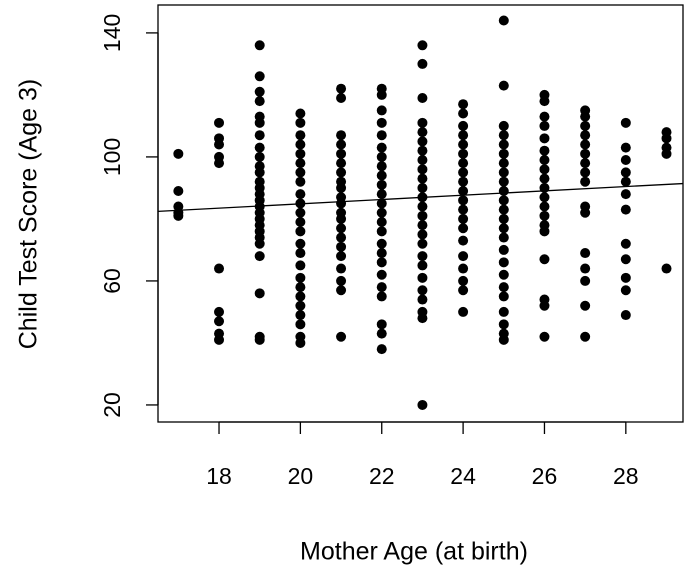 This screenshot has width=684, height=575. What do you see at coordinates (219, 476) in the screenshot?
I see `x-tick-label: 18` at bounding box center [219, 476].